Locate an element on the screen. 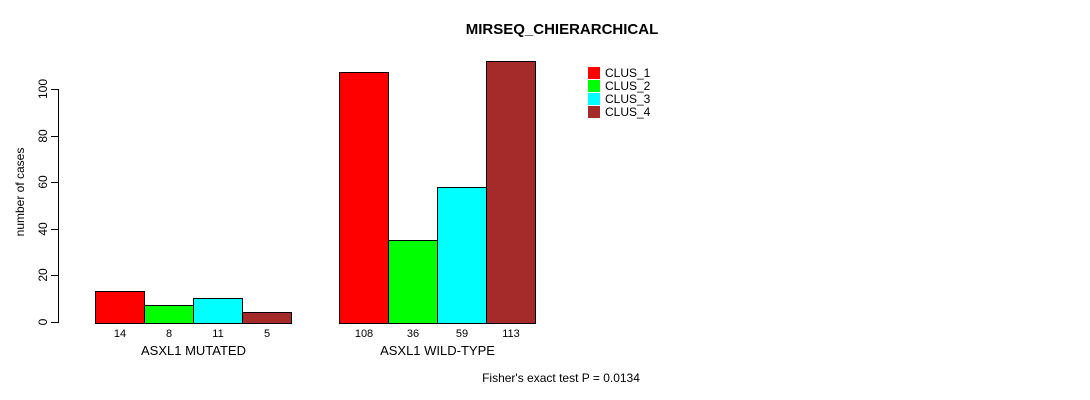 This screenshot has height=400, width=1090. bar-value-label: 113 is located at coordinates (511, 334).